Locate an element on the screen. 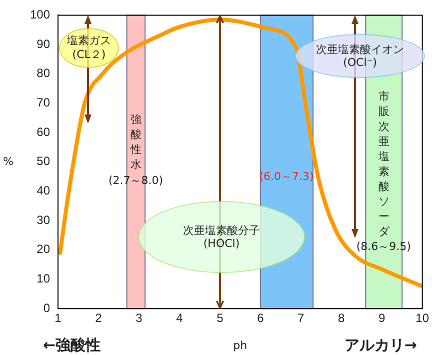  x-tick-label: 3 is located at coordinates (139, 318).